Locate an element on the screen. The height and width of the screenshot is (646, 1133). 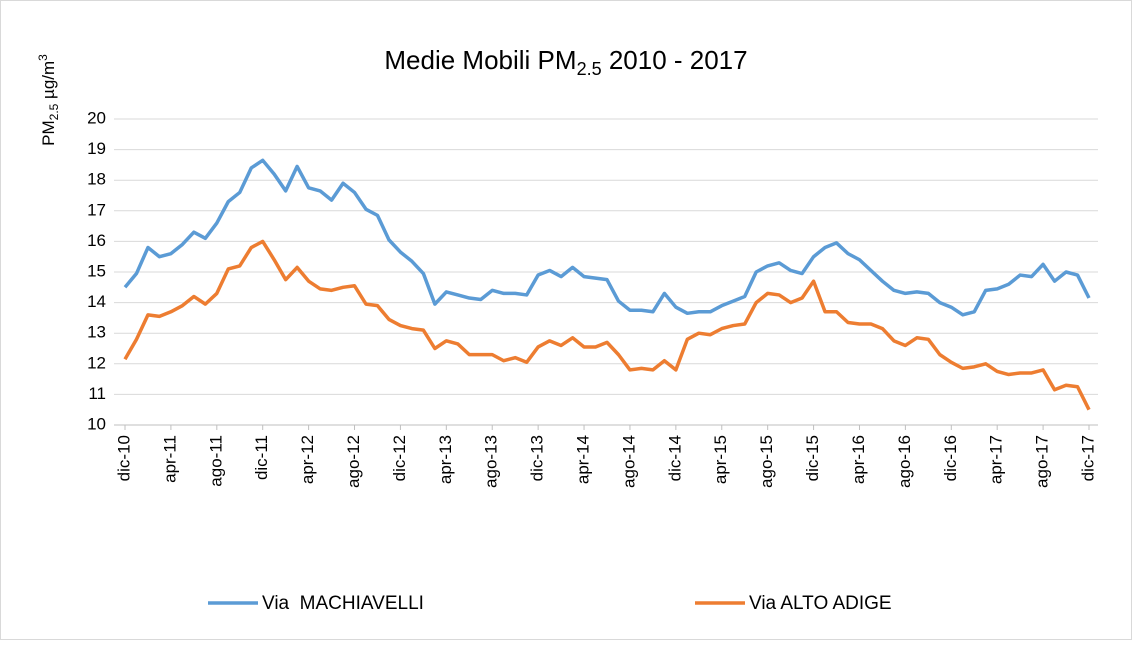
y-tick-label: 17 is located at coordinates (96, 209).